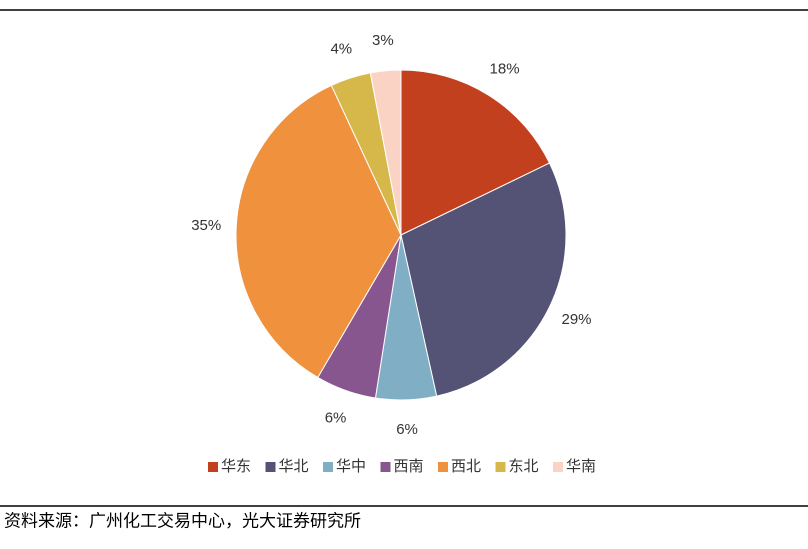 The height and width of the screenshot is (549, 808). What do you see at coordinates (294, 466) in the screenshot?
I see `legend-label: 华北` at bounding box center [294, 466].